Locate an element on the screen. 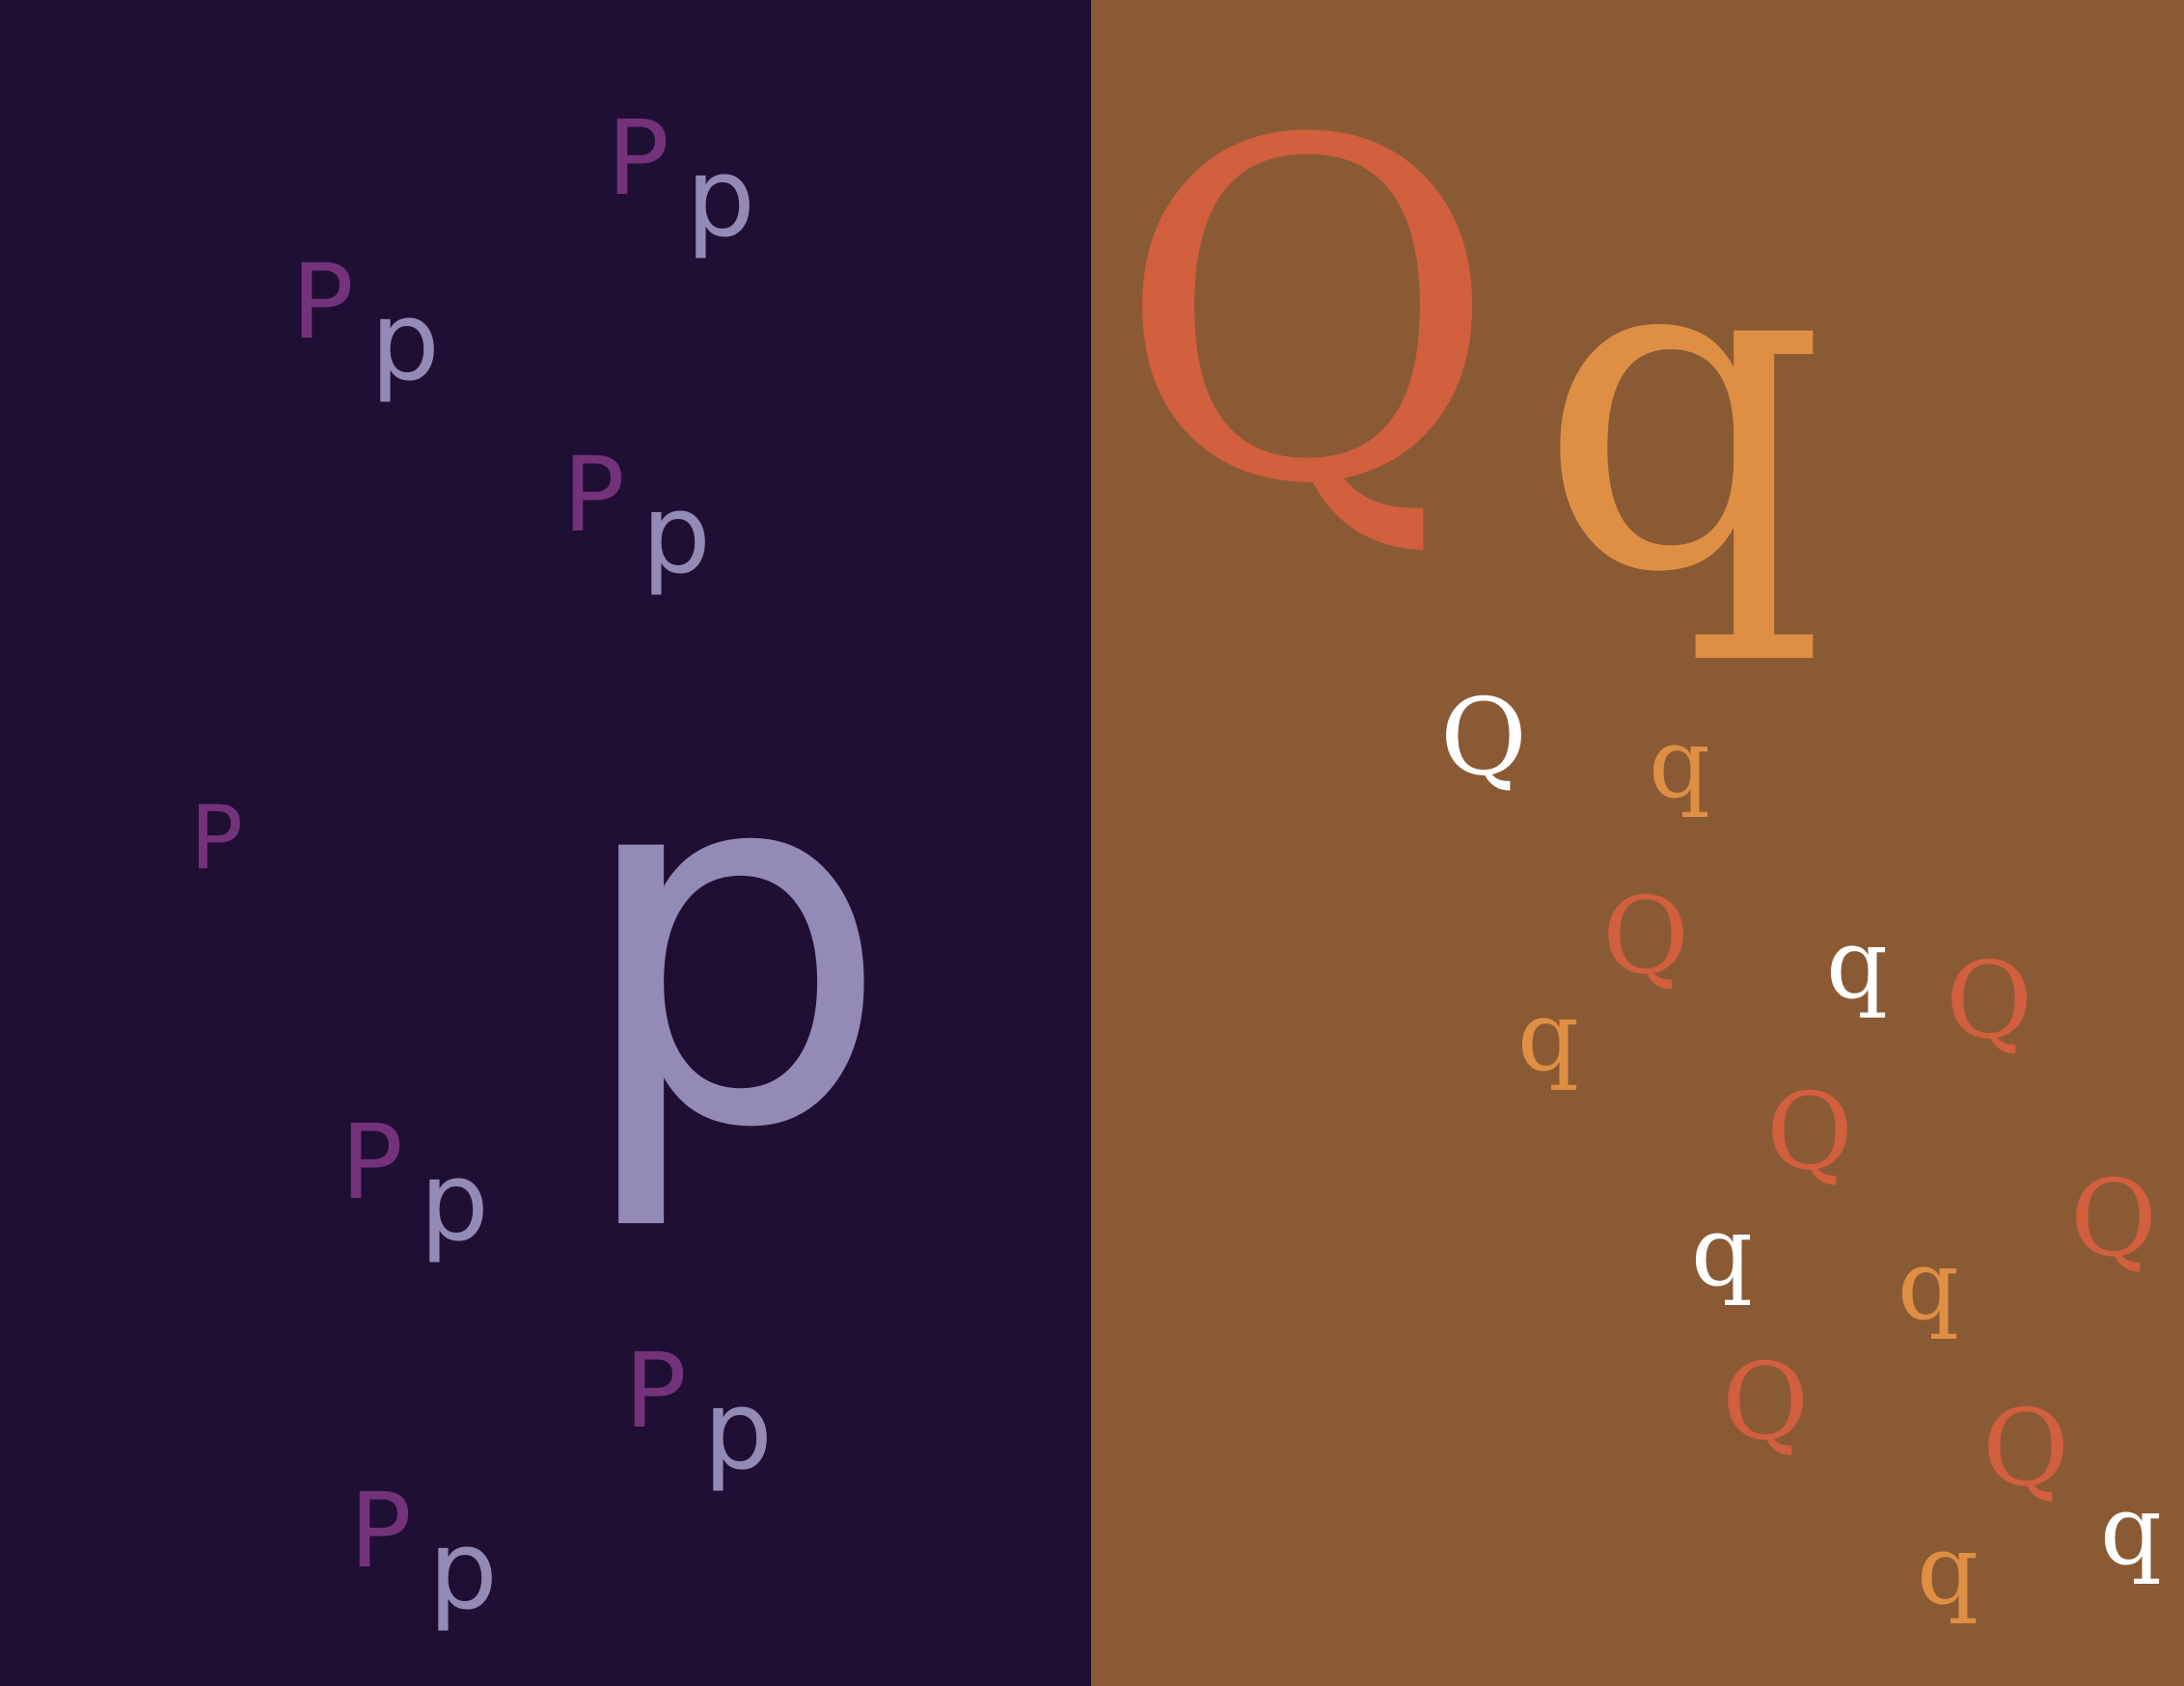  hero-lowercase-p: p is located at coordinates (732, 945).